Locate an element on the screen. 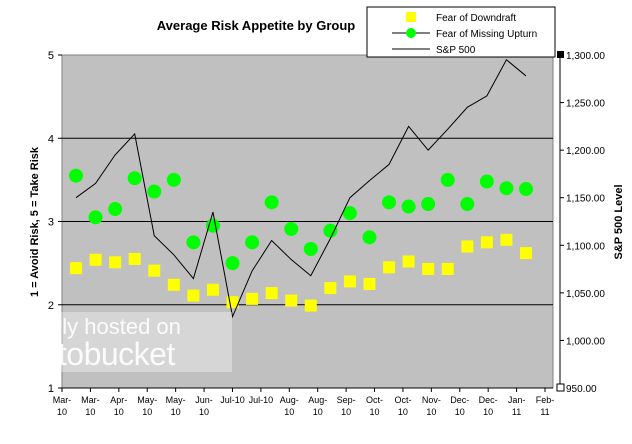 The width and height of the screenshot is (632, 444). y-tick-label: 4 is located at coordinates (51, 139).